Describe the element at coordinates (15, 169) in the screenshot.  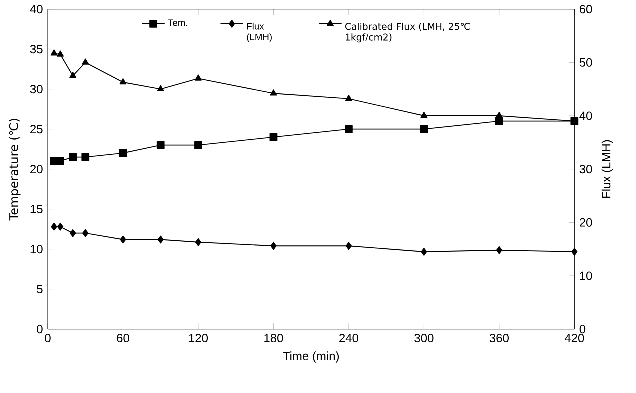
I see `y-axis-title: Temperature (℃)` at that location.